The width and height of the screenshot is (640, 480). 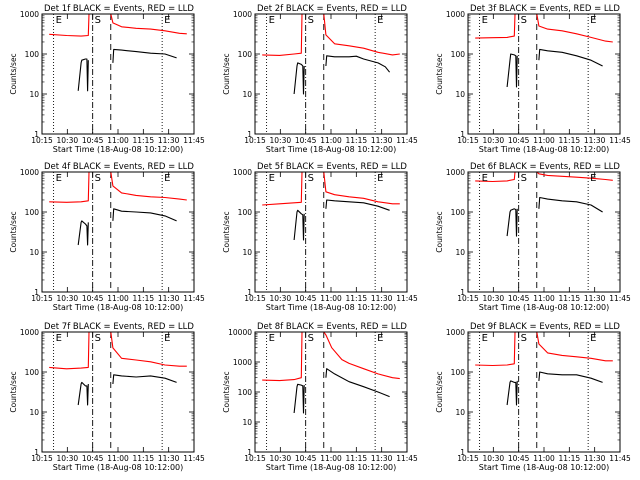 I want to click on panel-5-marker-label-2: S, so click(x=311, y=178).